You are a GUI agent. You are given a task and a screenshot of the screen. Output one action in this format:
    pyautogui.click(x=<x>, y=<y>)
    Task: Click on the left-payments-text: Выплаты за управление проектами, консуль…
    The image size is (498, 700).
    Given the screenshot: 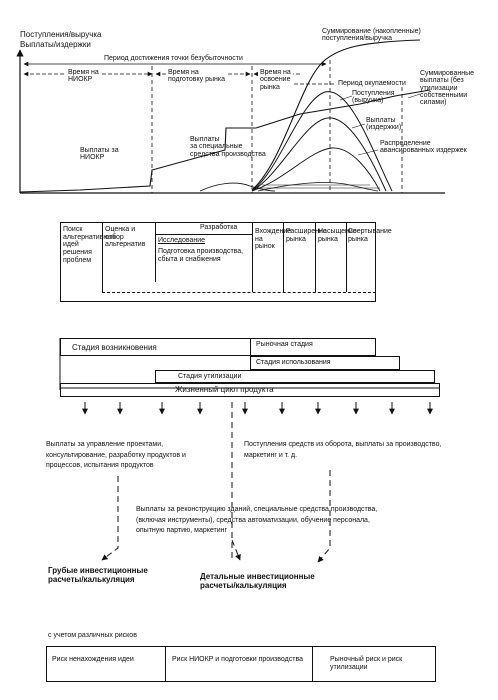 What is the action you would take?
    pyautogui.click(x=116, y=455)
    